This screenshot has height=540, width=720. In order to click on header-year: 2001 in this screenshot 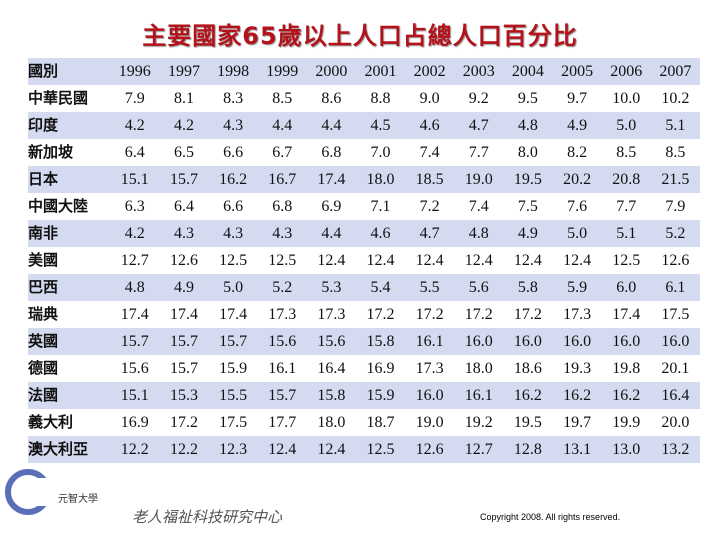, I will do `click(380, 71)`.